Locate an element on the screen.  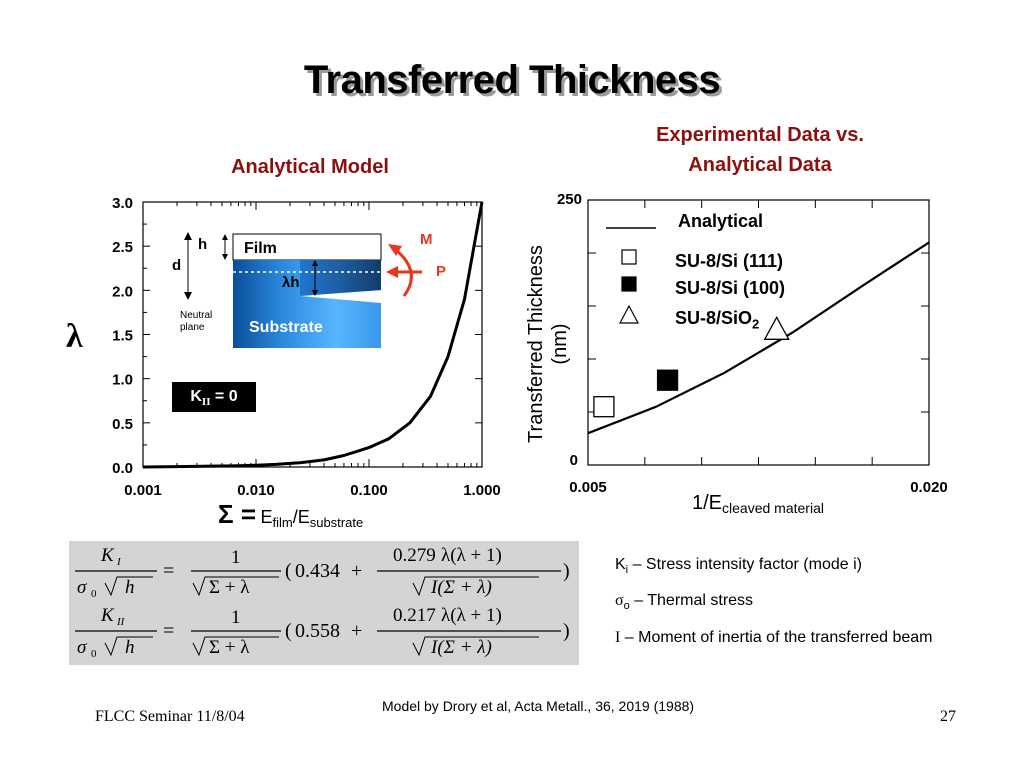
def-ki-K: K is located at coordinates (620, 564).